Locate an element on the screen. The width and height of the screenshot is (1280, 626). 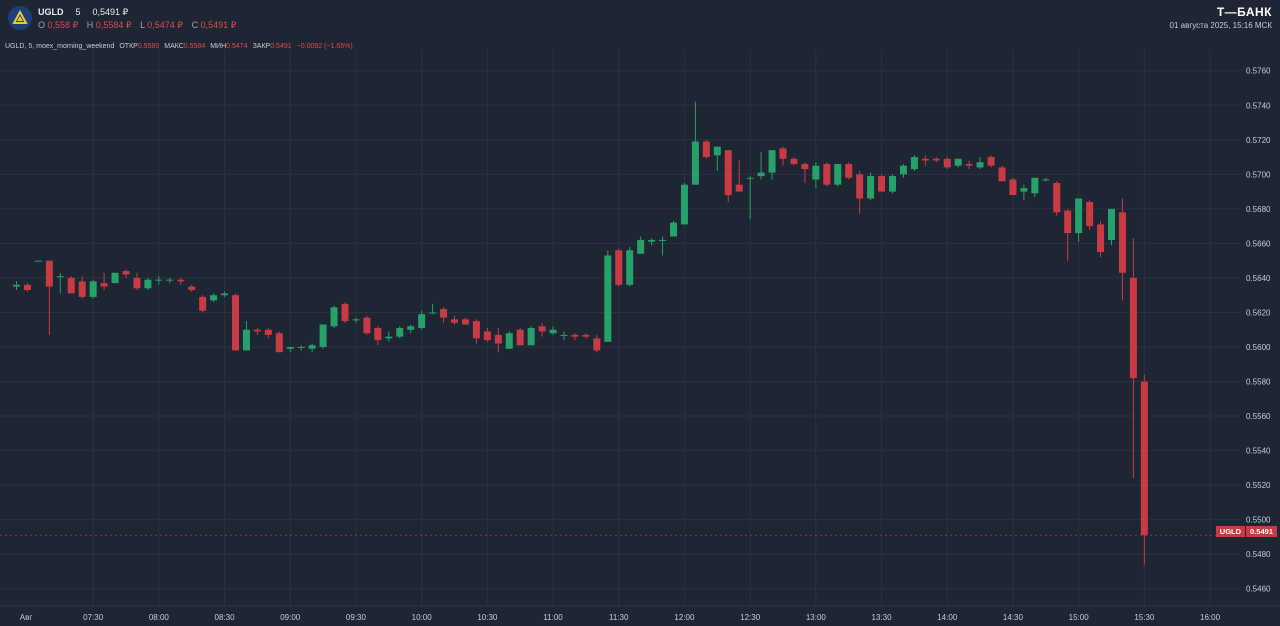
interval-label: 5 is located at coordinates (78, 12).